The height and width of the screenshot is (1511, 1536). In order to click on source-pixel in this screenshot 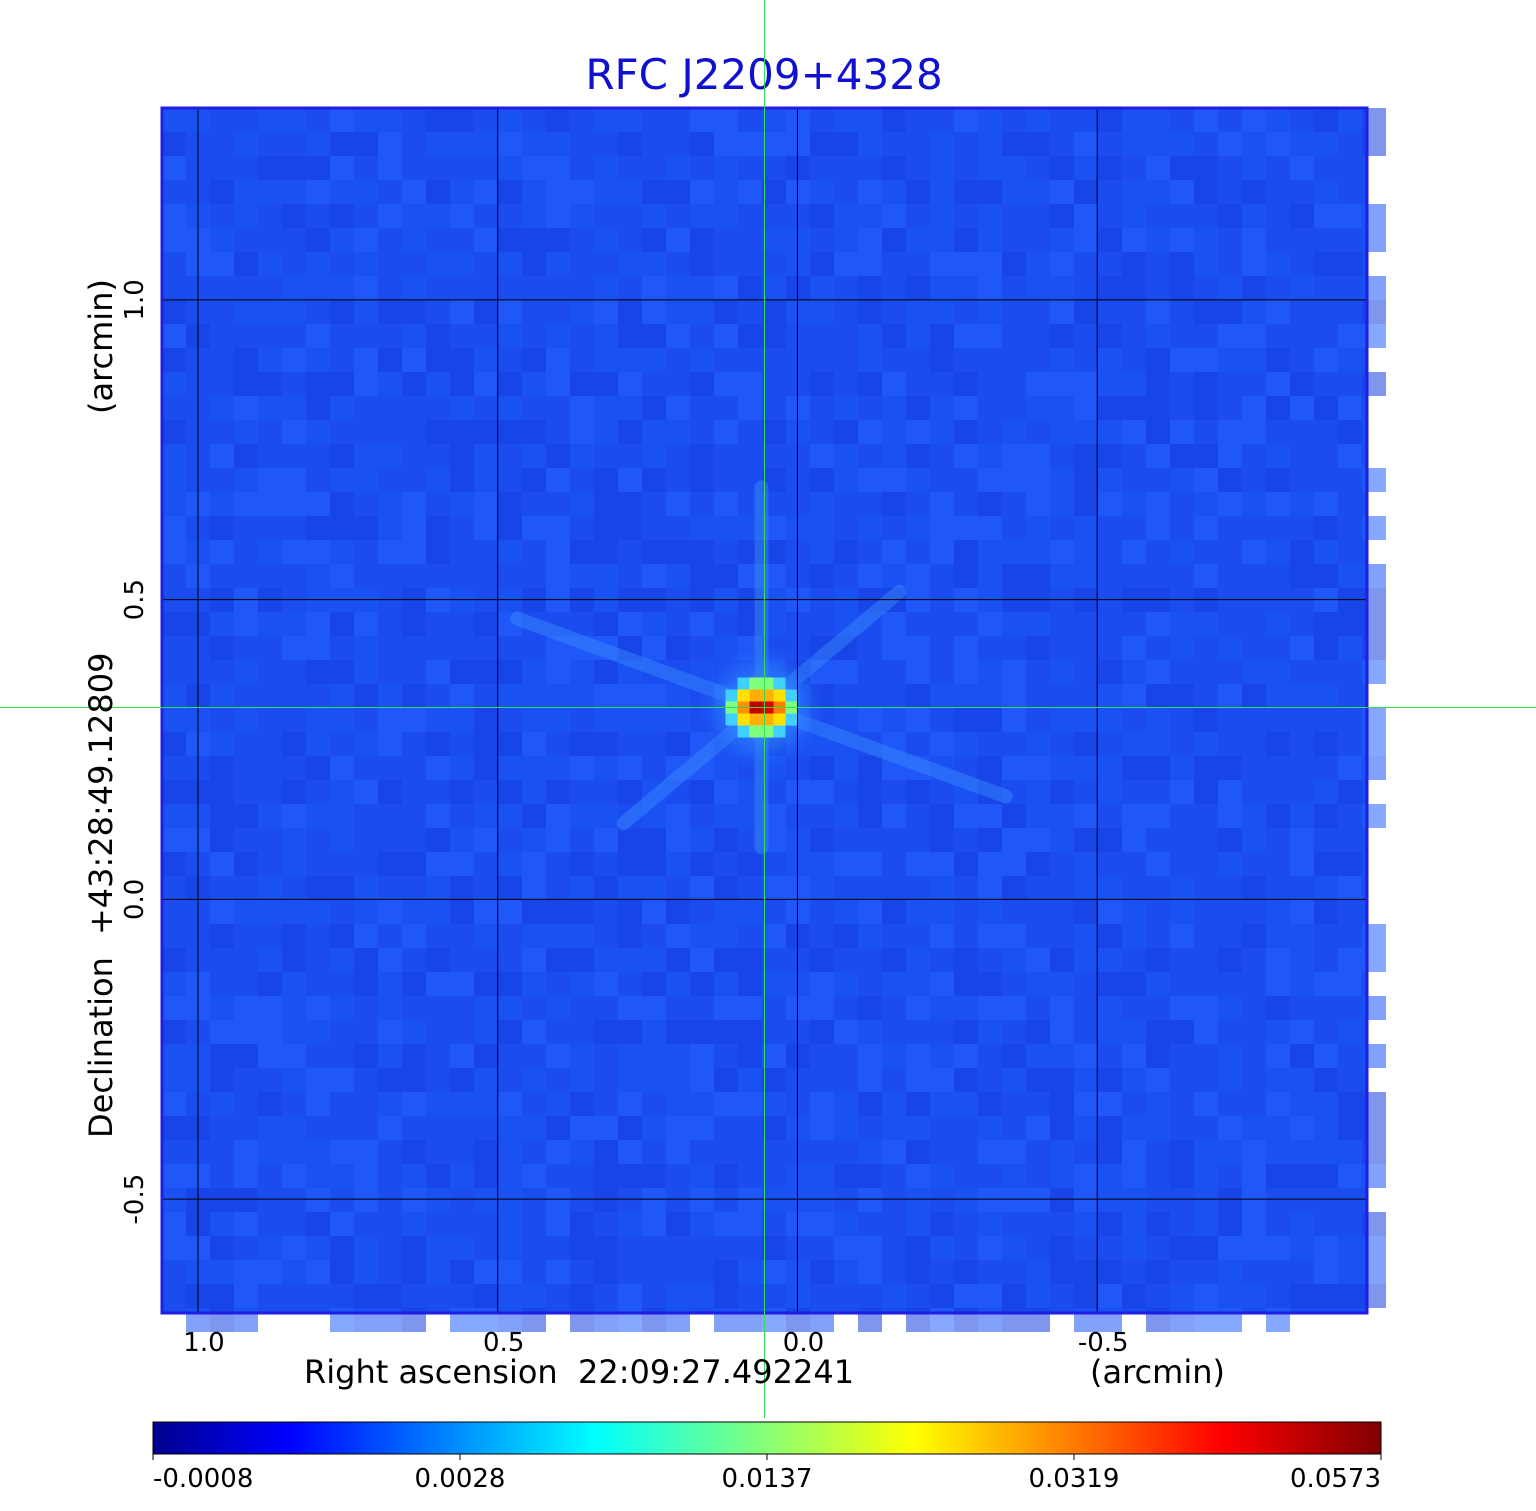, I will do `click(743, 719)`.